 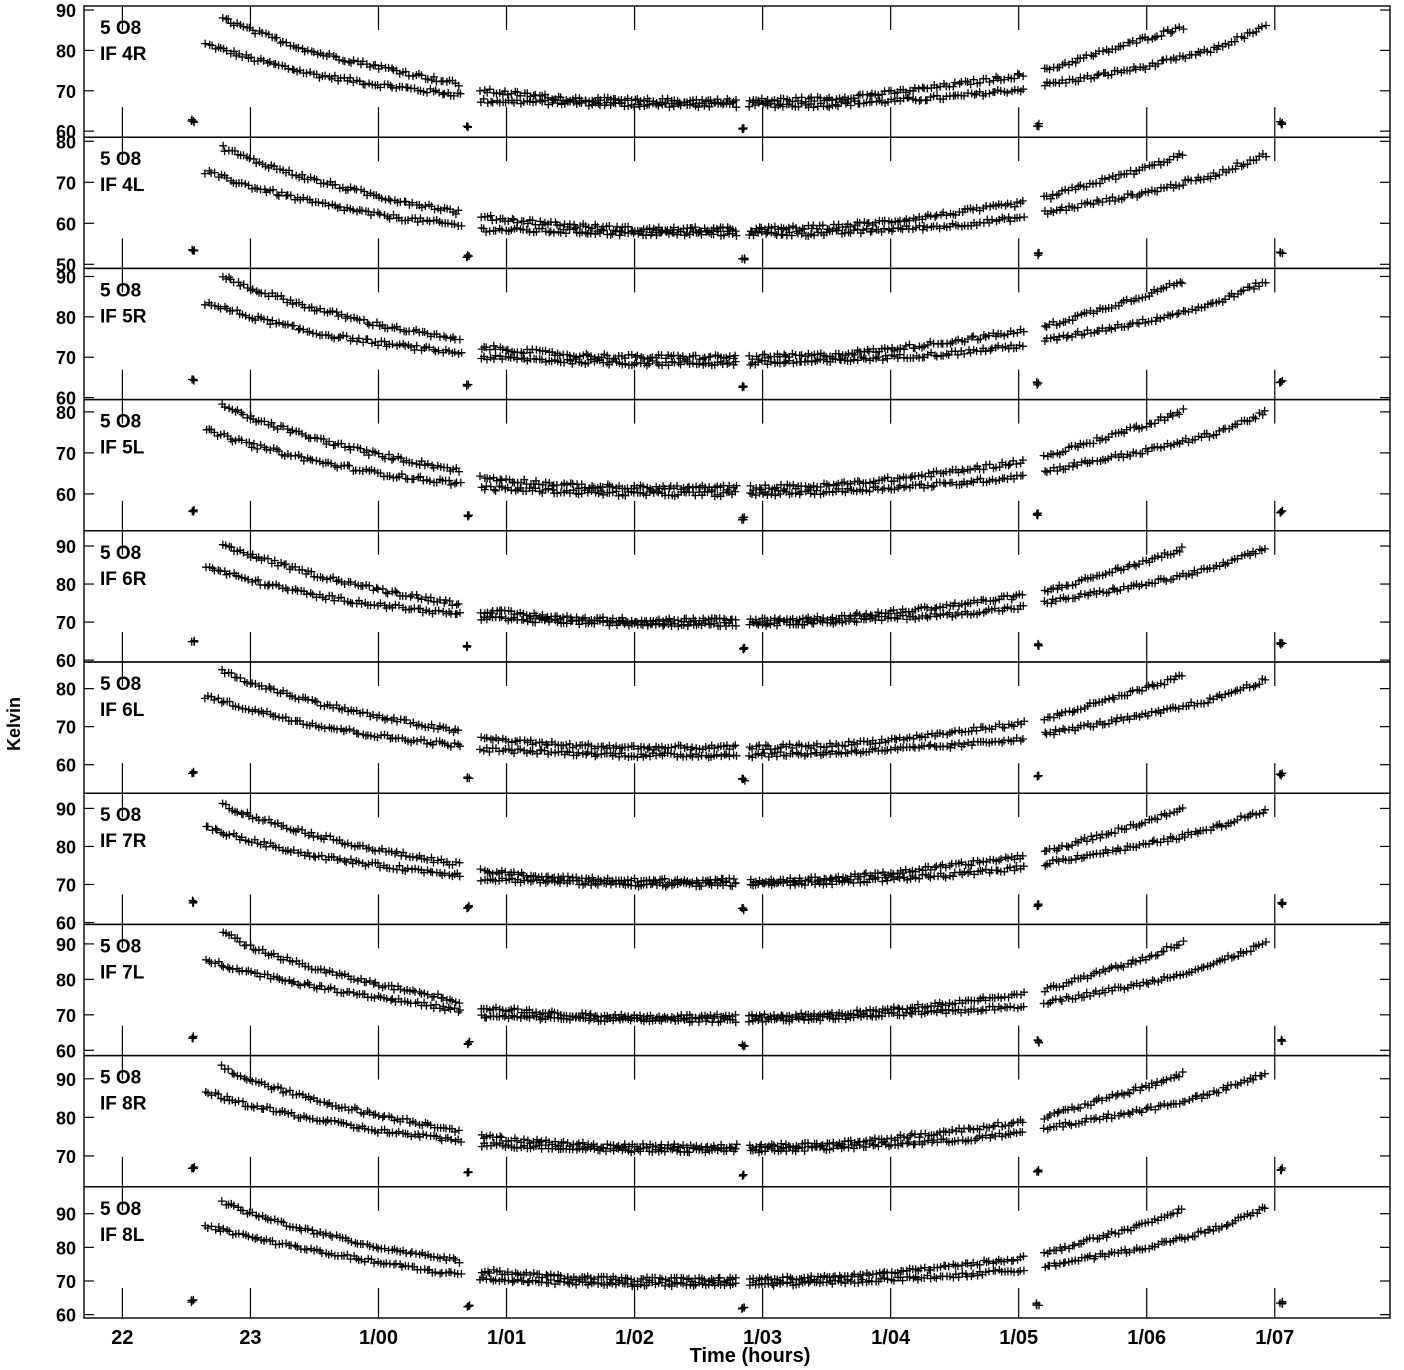 I want to click on y-tick-label: 90, so click(x=66, y=277).